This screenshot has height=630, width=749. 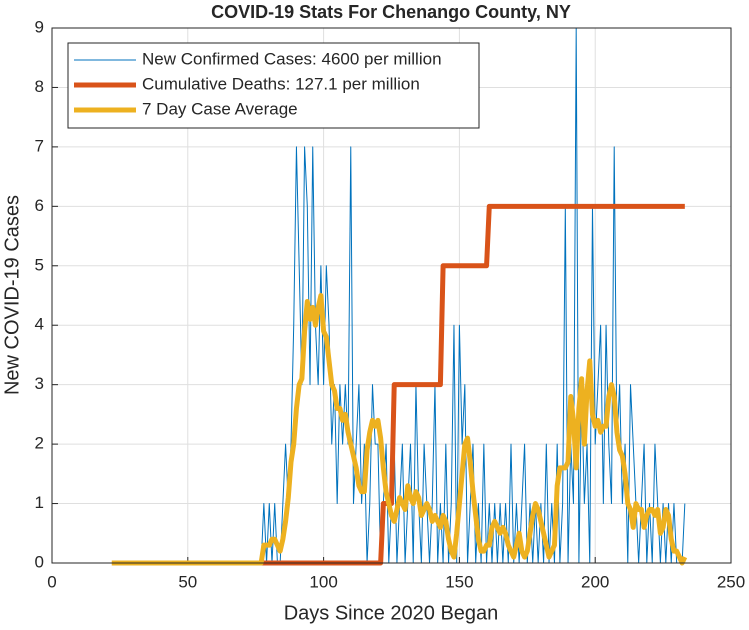 I want to click on y-tick-label: 4, so click(x=39, y=324).